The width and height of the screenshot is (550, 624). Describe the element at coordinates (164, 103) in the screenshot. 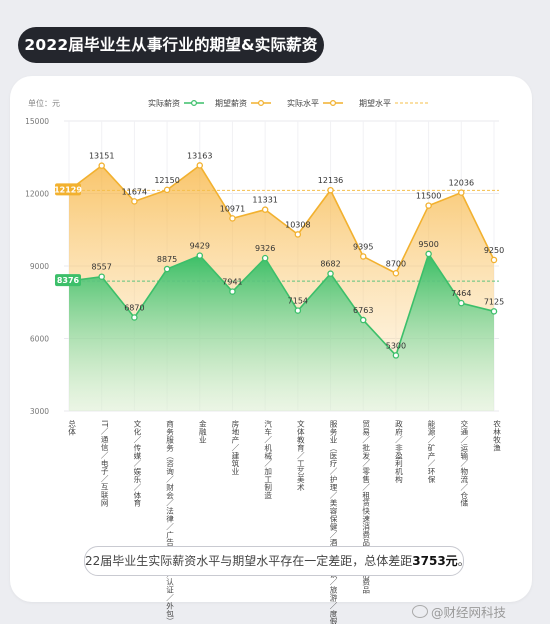

I see `legend-label-0: 实际薪资` at that location.